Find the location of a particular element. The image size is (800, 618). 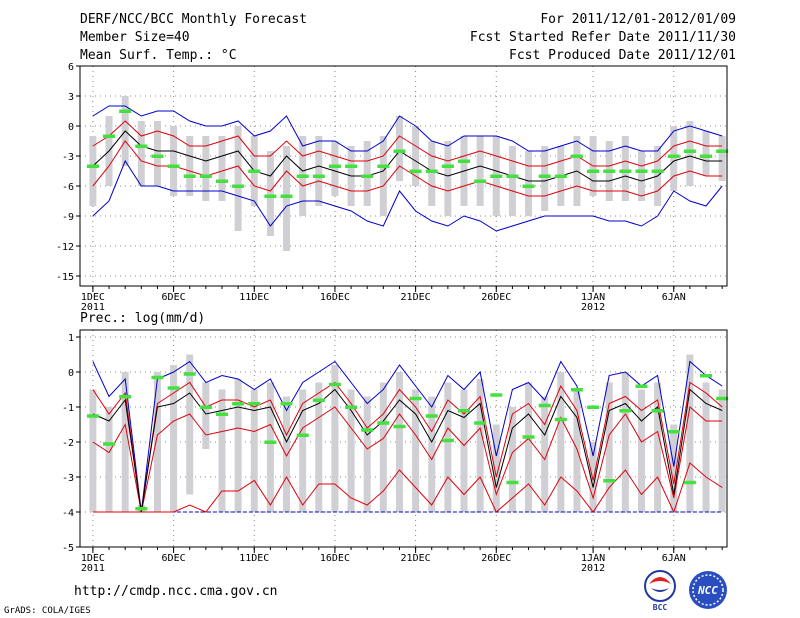

prec-ytick-label: 1 is located at coordinates (71, 338).